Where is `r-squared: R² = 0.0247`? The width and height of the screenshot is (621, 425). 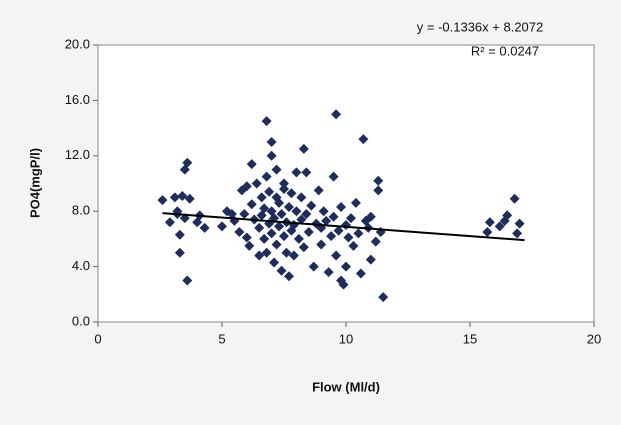 r-squared: R² = 0.0247 is located at coordinates (505, 50).